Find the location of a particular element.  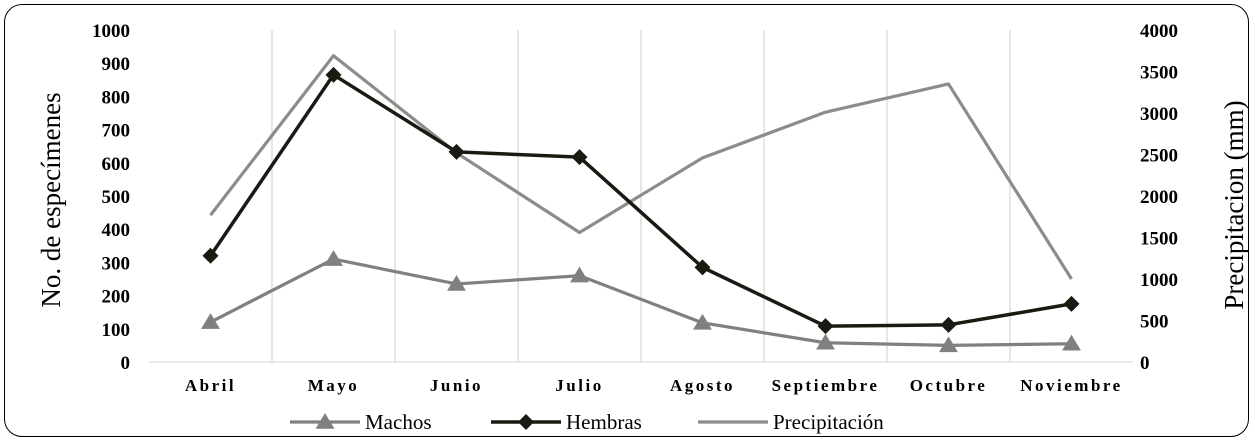

legend-label-hembras: Hembras is located at coordinates (604, 422).